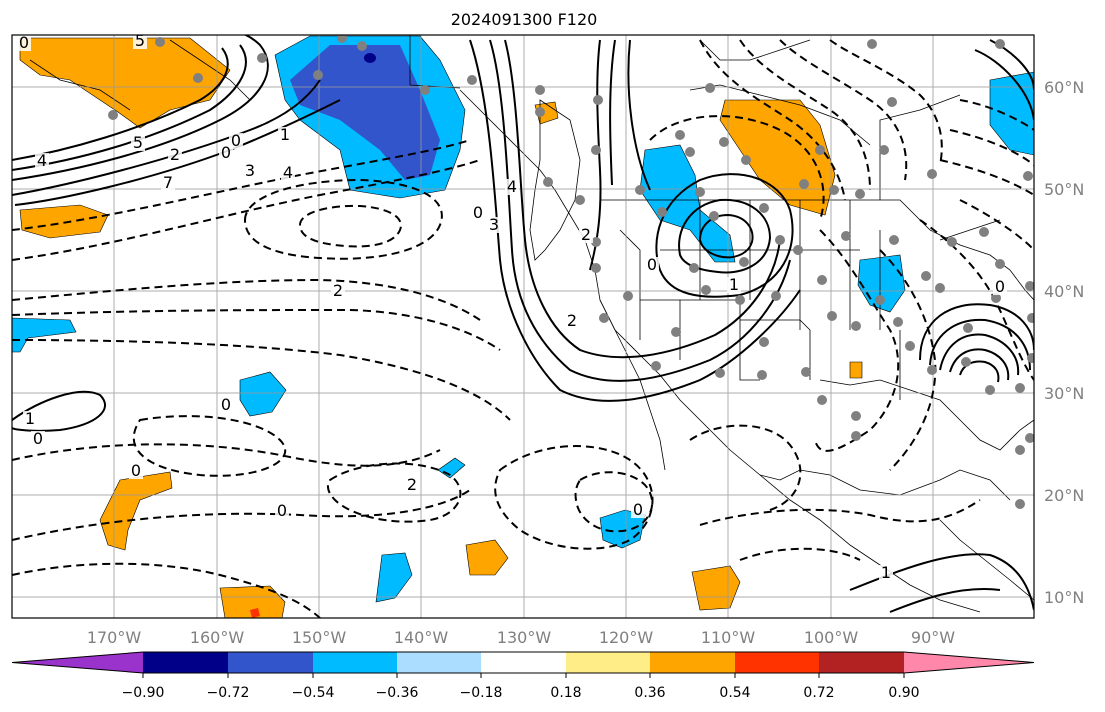  What do you see at coordinates (255, 613) in the screenshot?
I see `red-anomaly-core` at bounding box center [255, 613].